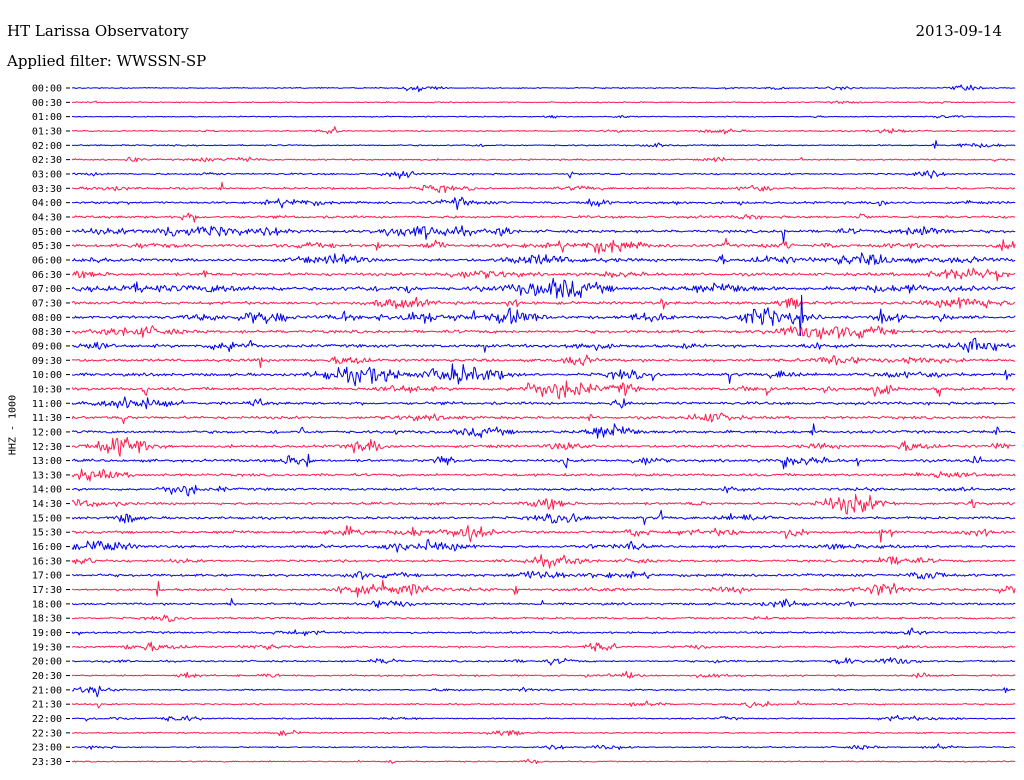 This screenshot has height=780, width=1024. What do you see at coordinates (47, 318) in the screenshot?
I see `time-tick-label: 08:00` at bounding box center [47, 318].